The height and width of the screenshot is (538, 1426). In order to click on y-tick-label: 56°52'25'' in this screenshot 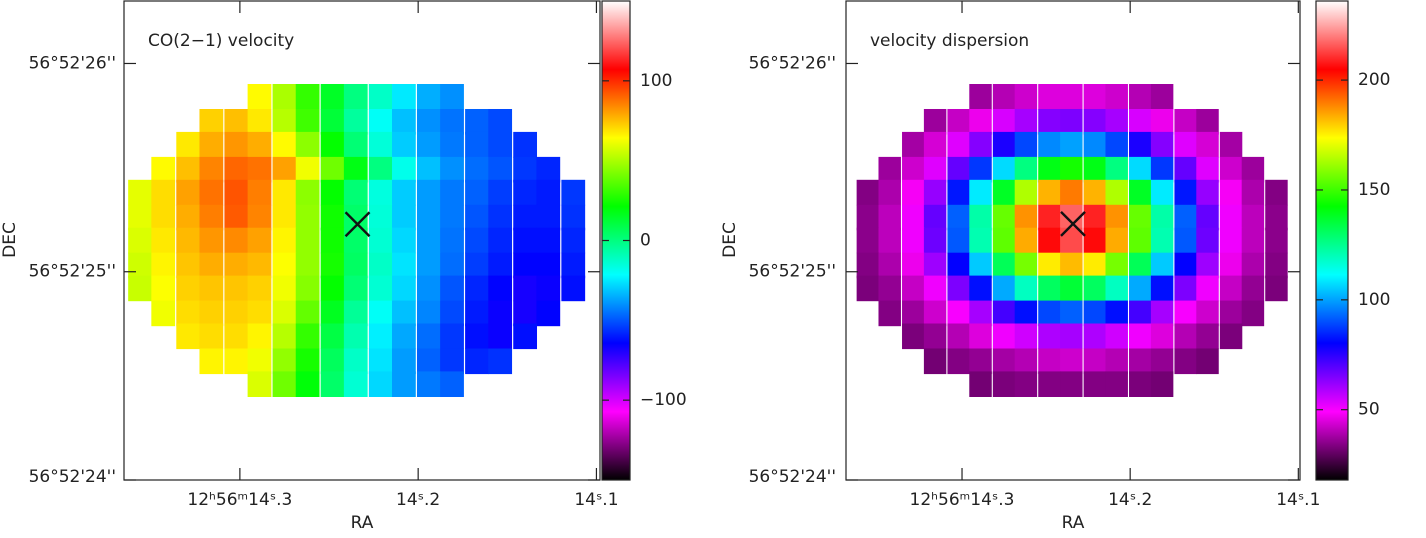, I will do `click(792, 272)`.